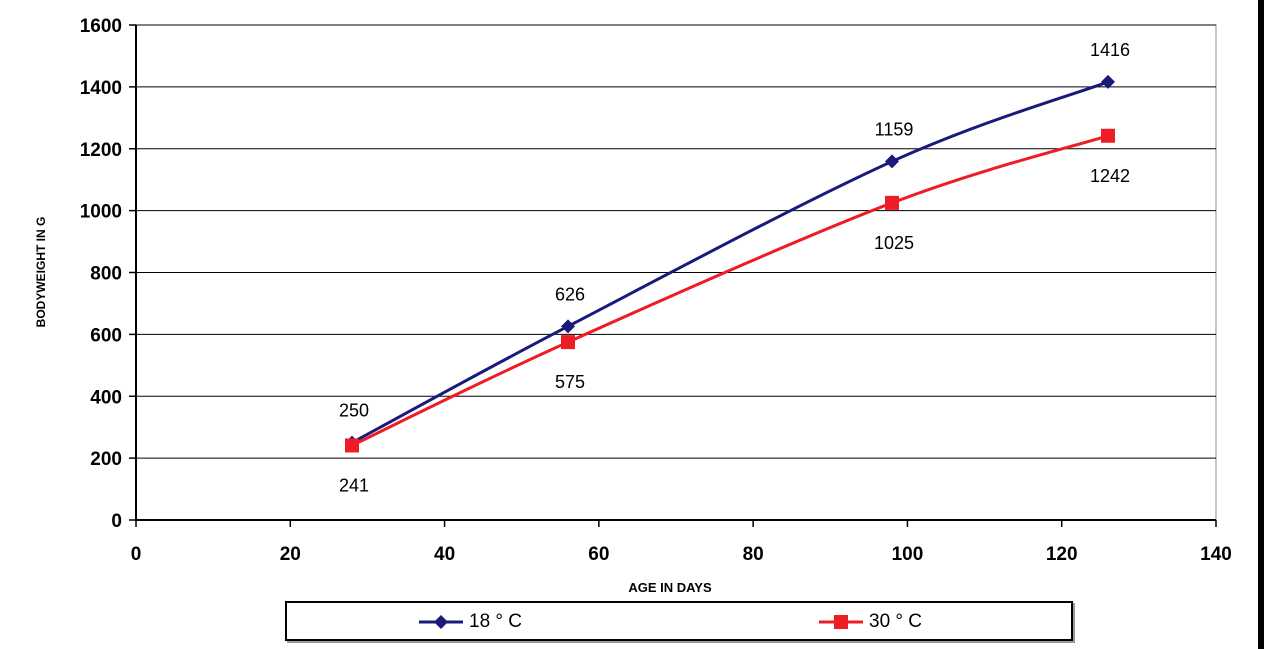 This screenshot has height=649, width=1264. I want to click on y-tick-label: 200, so click(106, 459).